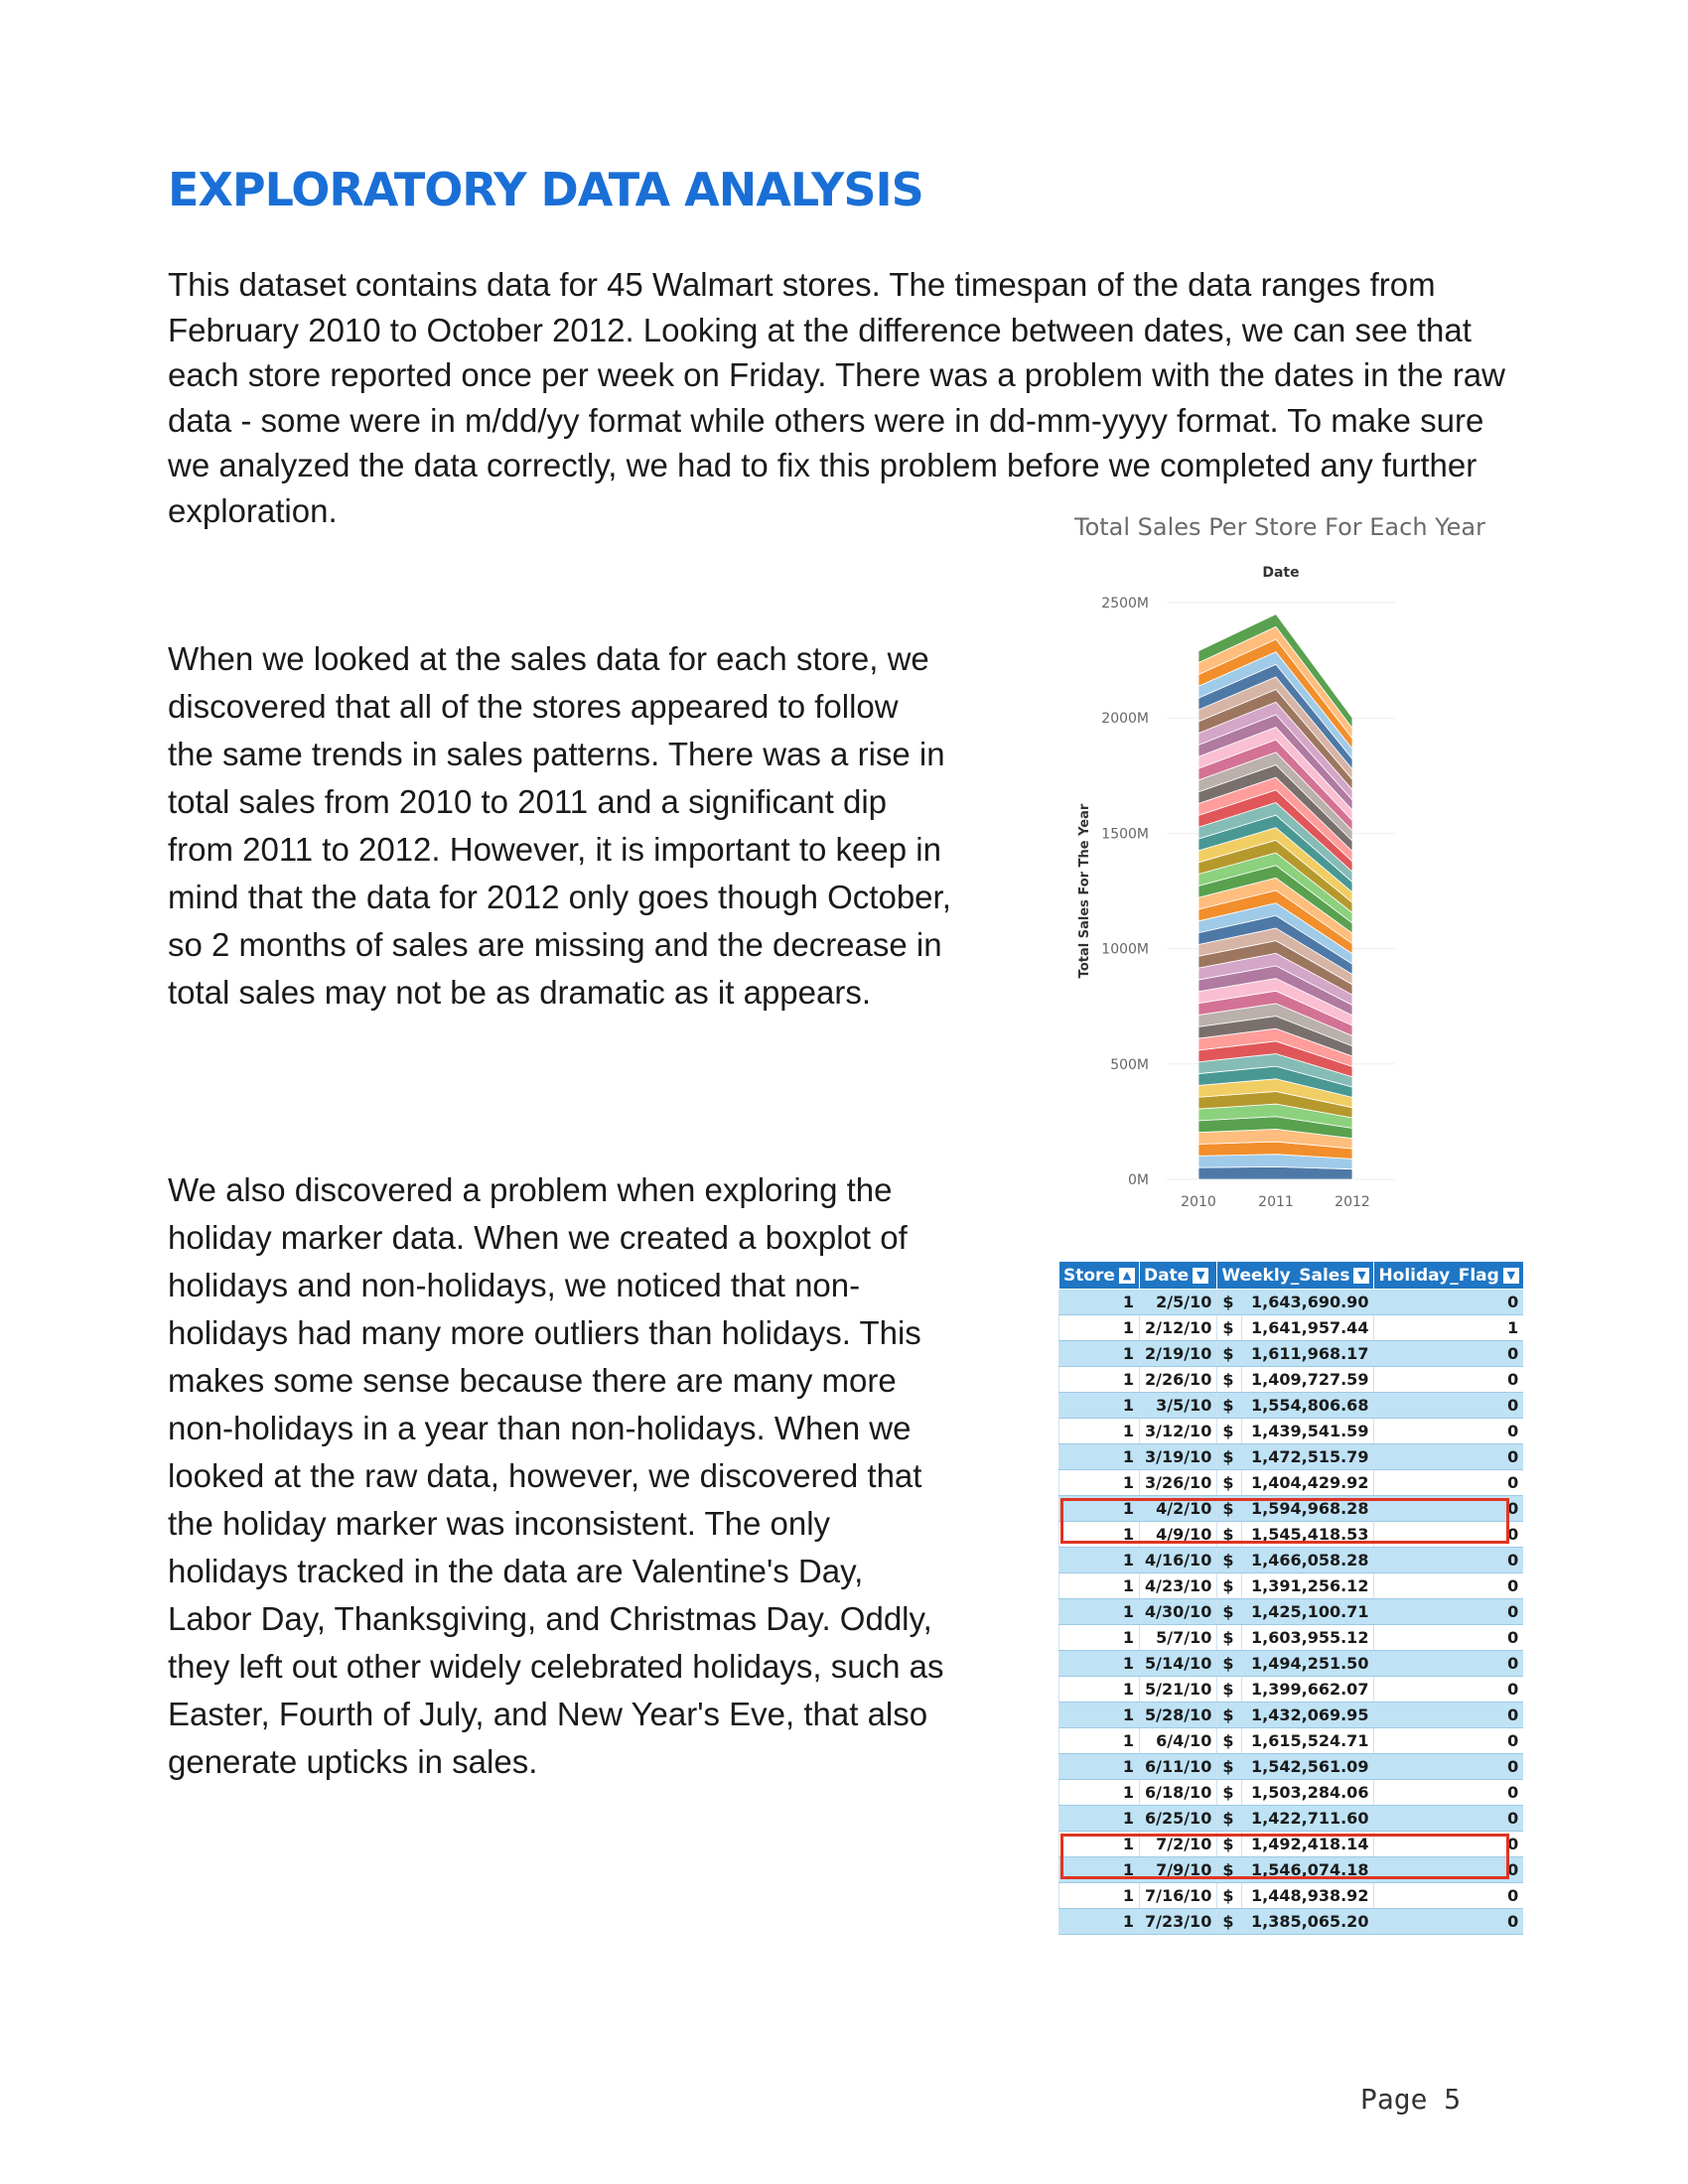 The image size is (1688, 2184). What do you see at coordinates (1177, 1611) in the screenshot?
I see `date-cell: 4/30/10` at bounding box center [1177, 1611].